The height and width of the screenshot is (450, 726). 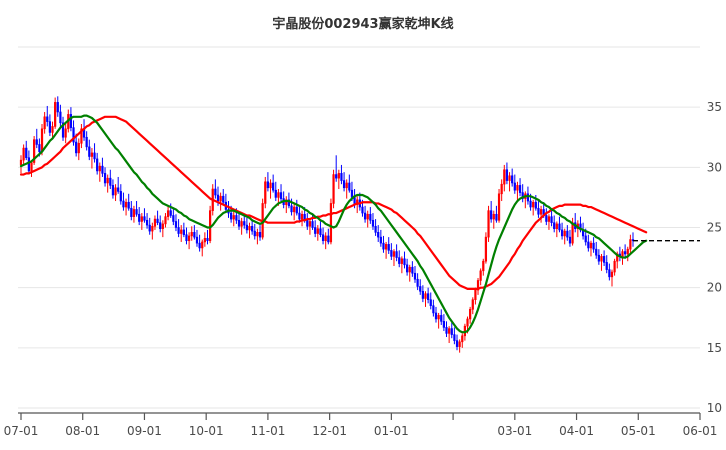 I want to click on svg-text: 08-01, so click(x=82, y=431).